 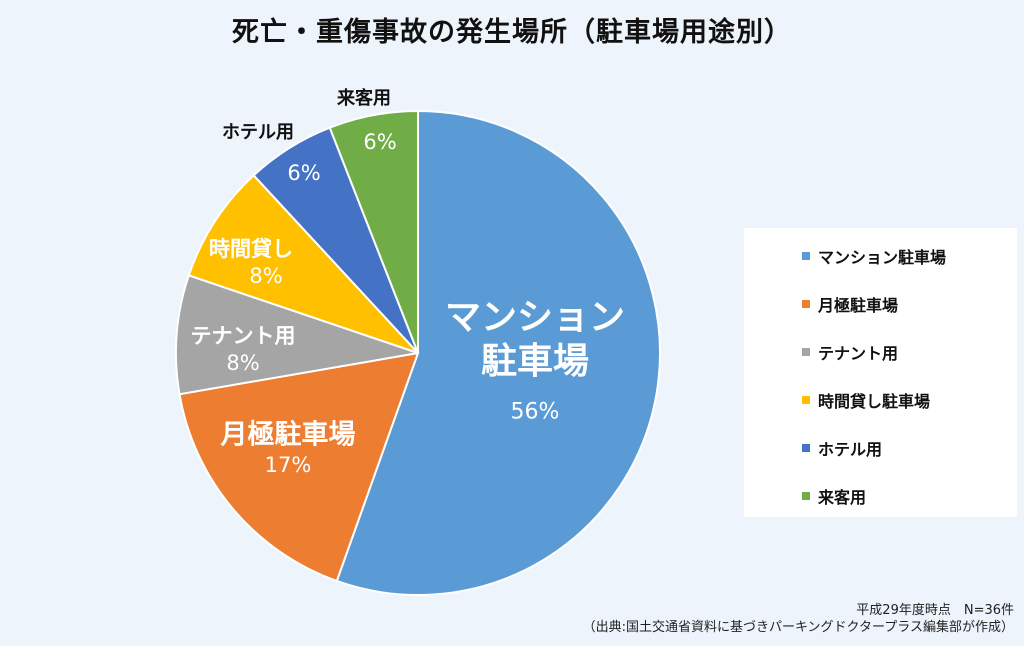 What do you see at coordinates (858, 353) in the screenshot?
I see `legend-label: テナント用` at bounding box center [858, 353].